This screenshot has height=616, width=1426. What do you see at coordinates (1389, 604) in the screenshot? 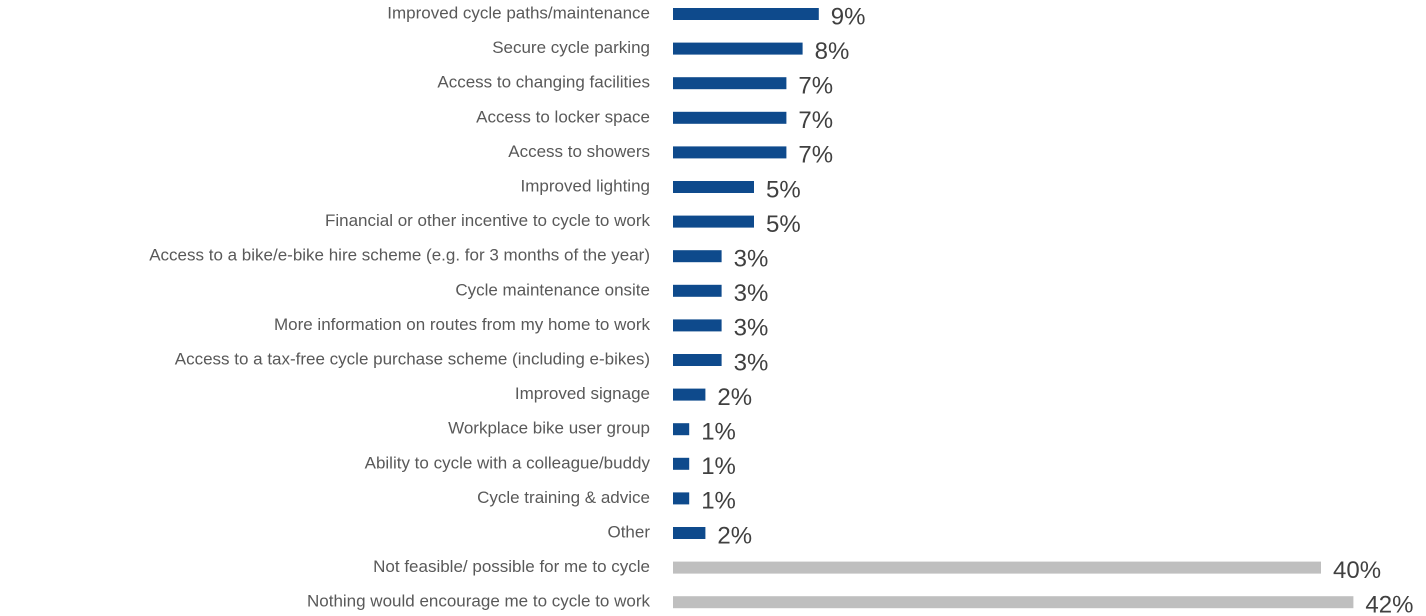
I see `value-label: 42%` at bounding box center [1389, 604].